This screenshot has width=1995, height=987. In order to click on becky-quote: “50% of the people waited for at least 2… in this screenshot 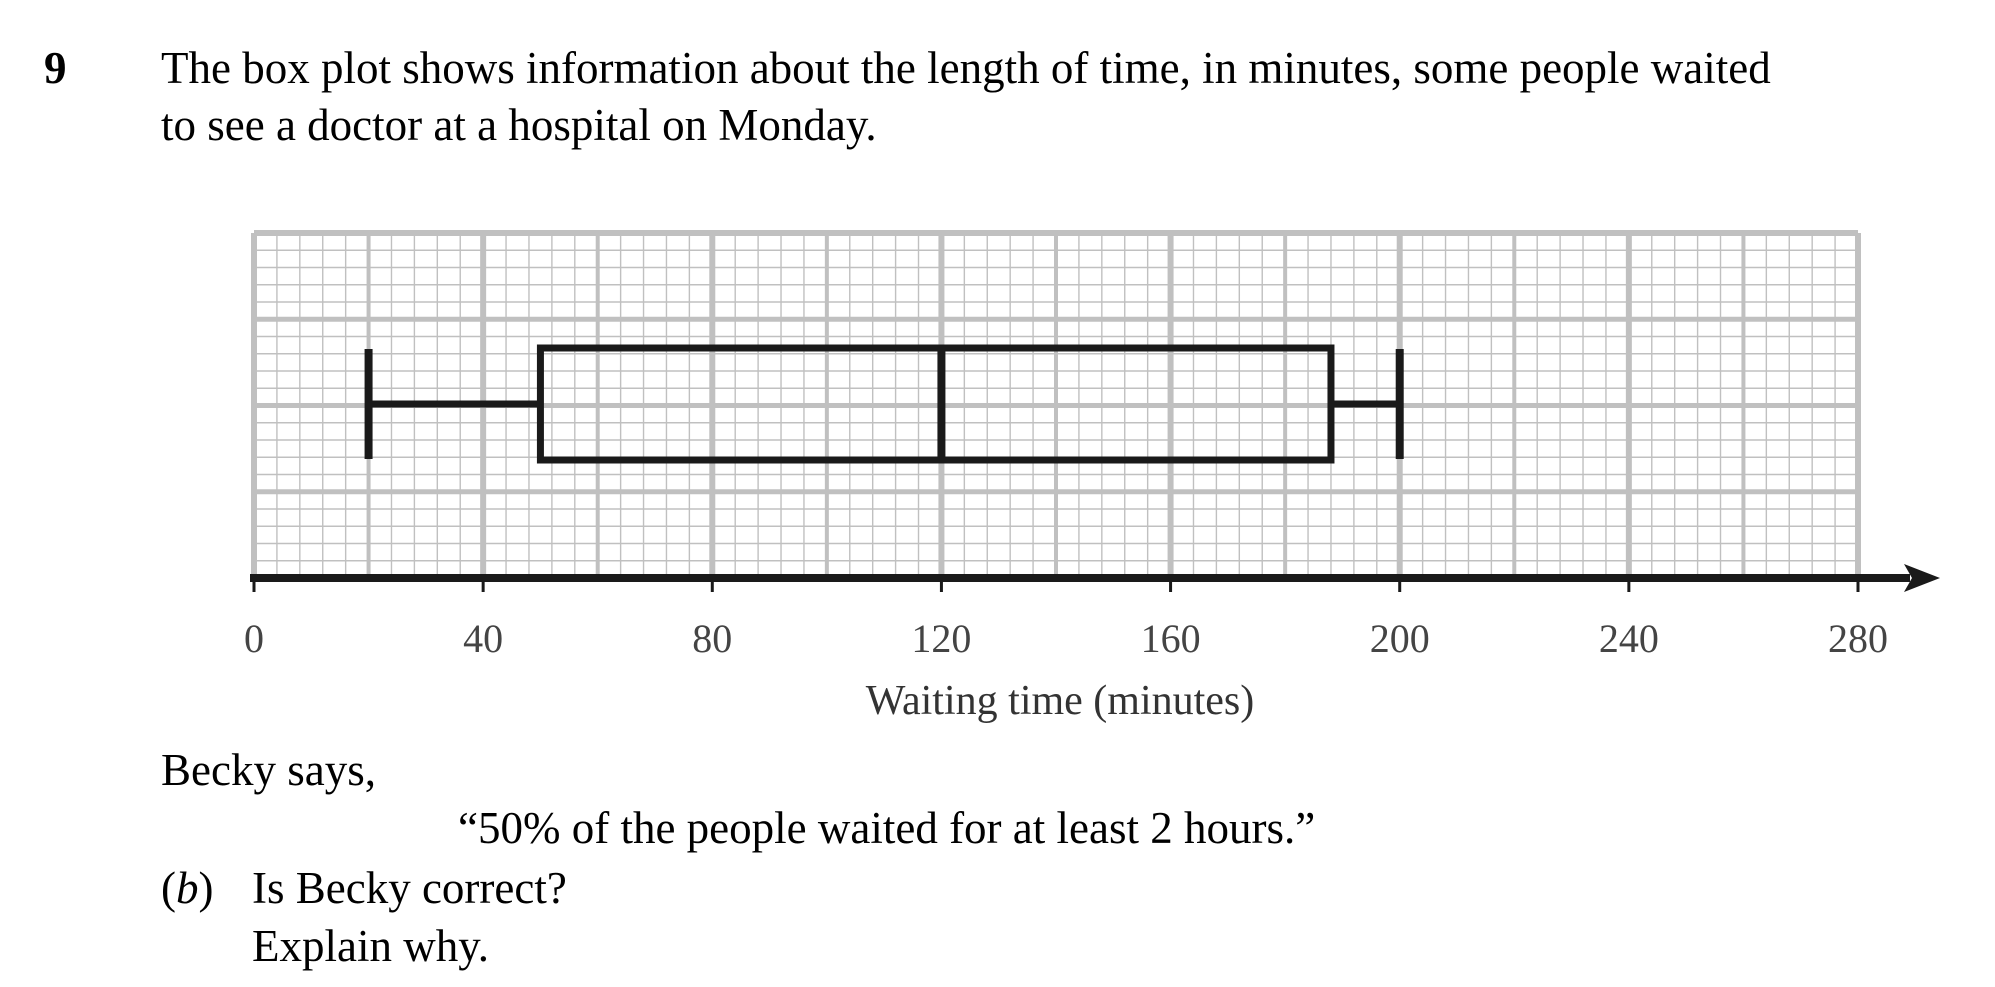, I will do `click(887, 828)`.